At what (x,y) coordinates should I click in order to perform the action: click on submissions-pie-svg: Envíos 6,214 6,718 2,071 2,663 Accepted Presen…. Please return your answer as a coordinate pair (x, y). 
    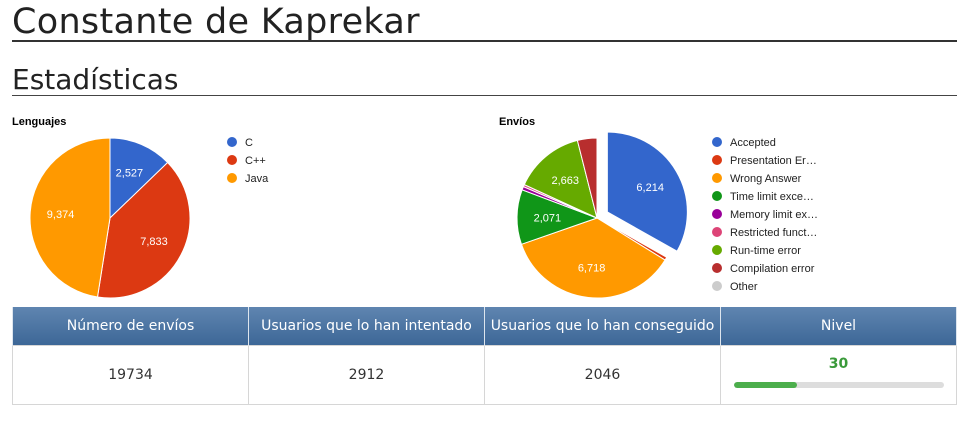
    Looking at the image, I should click on (658, 207).